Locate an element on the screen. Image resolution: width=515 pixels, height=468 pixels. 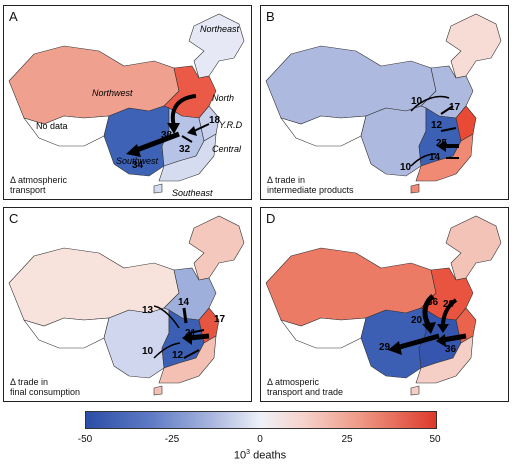
panel-letter: C is located at coordinates (14, 218).